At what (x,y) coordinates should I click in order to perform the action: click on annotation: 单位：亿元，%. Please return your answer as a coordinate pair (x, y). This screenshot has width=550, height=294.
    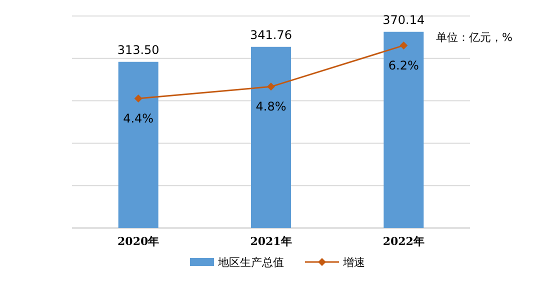
    Looking at the image, I should click on (474, 37).